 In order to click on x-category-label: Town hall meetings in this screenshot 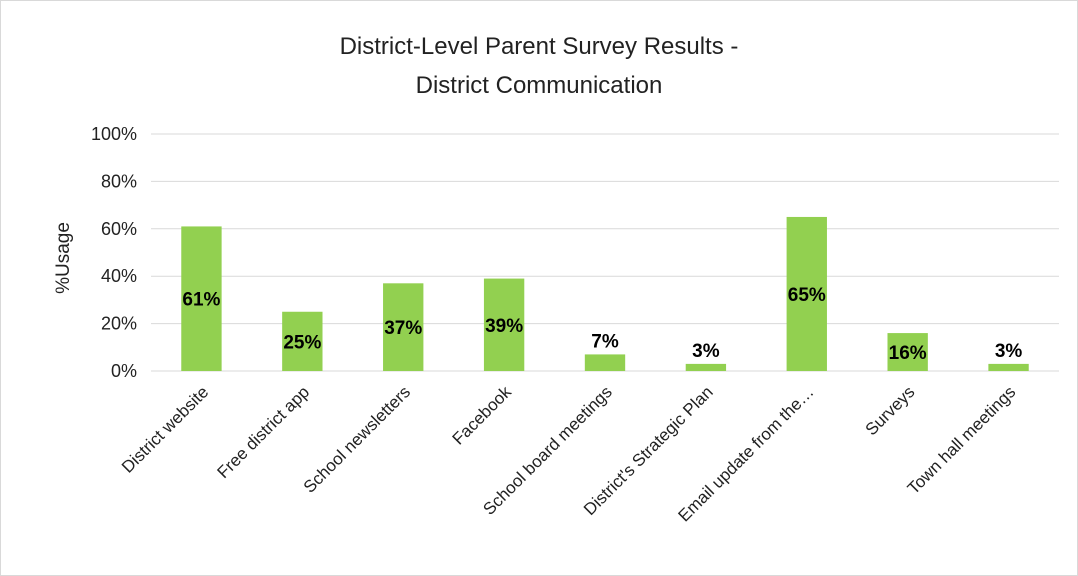, I will do `click(962, 440)`.